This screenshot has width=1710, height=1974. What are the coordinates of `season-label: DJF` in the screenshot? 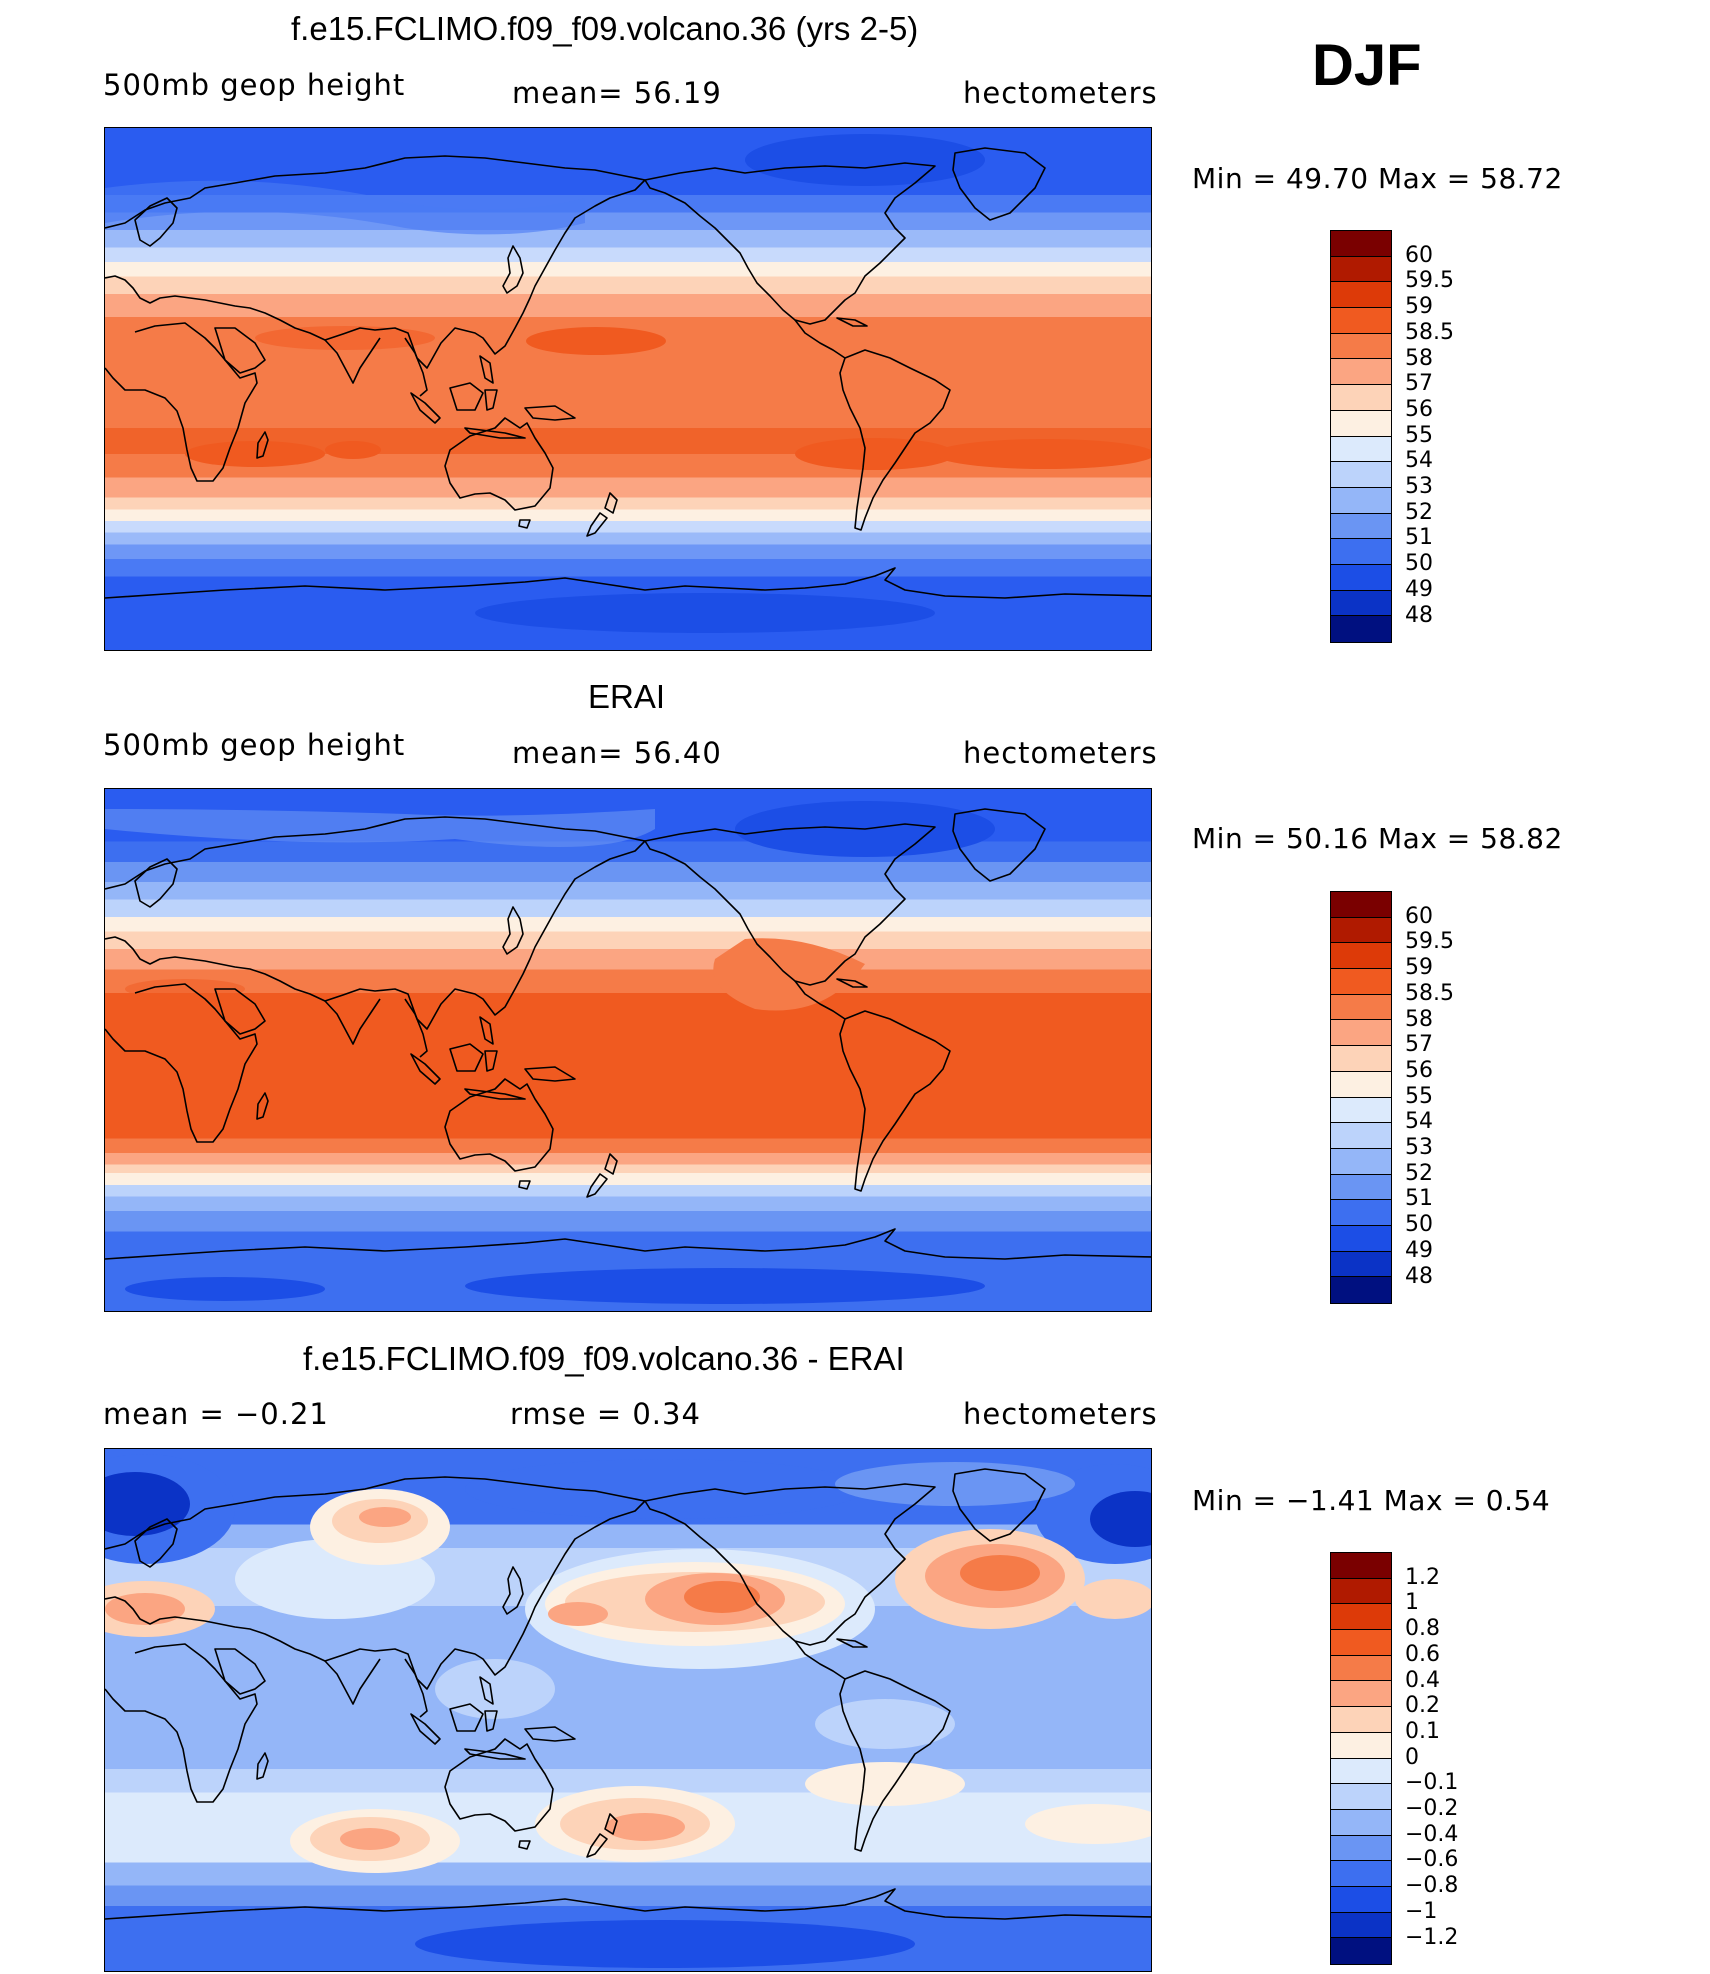 It's located at (1367, 65).